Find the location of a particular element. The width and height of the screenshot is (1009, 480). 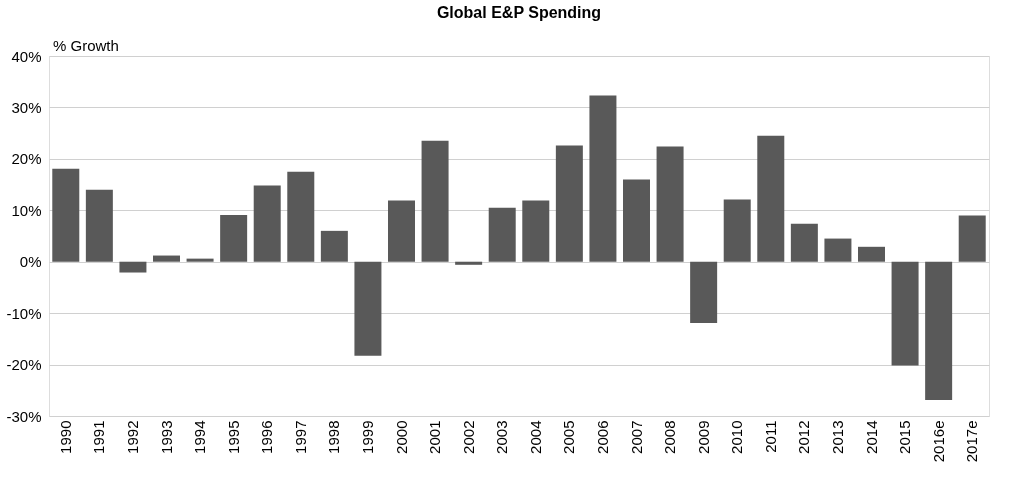

x-tick-label: 1992 is located at coordinates (132, 437).